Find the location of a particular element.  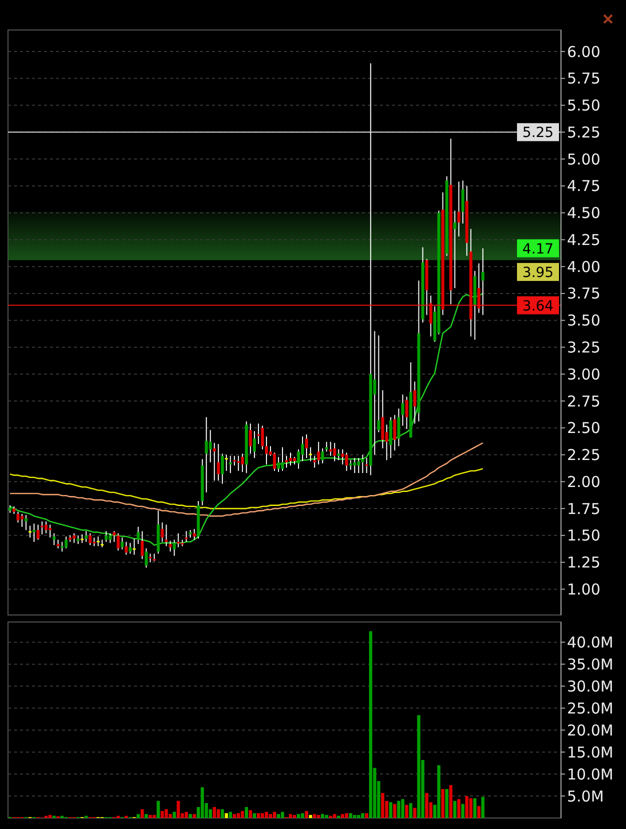

y-tick-label: 2.50 is located at coordinates (583, 428).